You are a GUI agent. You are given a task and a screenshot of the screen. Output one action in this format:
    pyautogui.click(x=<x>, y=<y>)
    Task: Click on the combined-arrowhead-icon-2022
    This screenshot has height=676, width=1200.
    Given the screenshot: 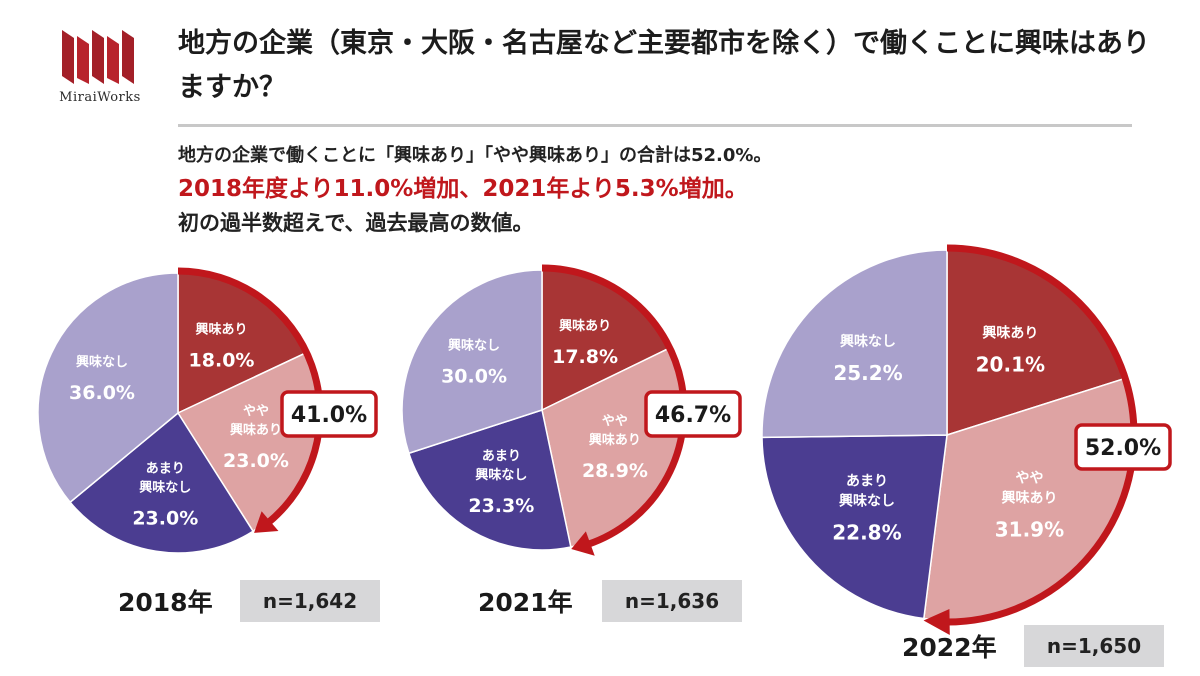 What is the action you would take?
    pyautogui.click(x=936, y=621)
    